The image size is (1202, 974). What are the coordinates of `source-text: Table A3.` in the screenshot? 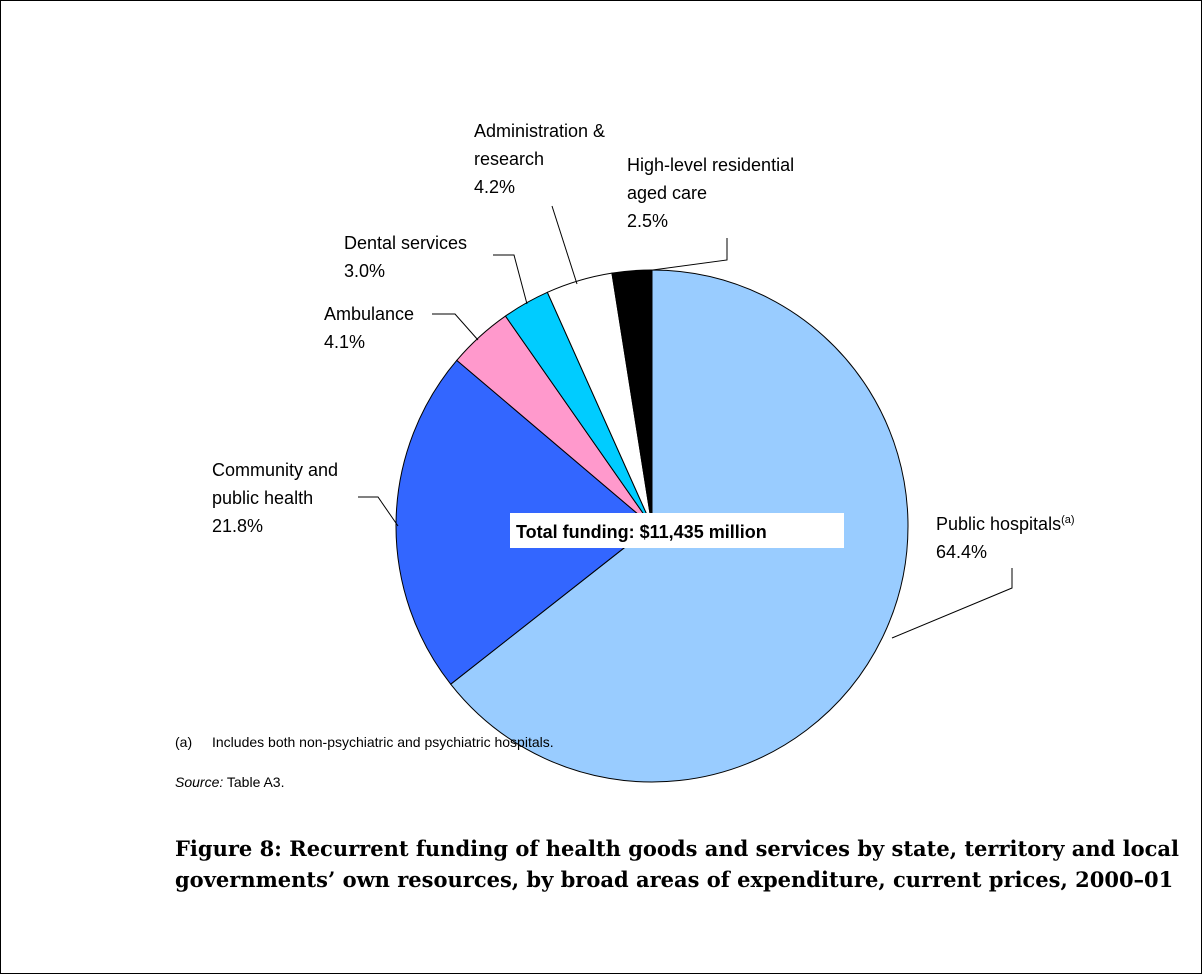 It's located at (254, 782).